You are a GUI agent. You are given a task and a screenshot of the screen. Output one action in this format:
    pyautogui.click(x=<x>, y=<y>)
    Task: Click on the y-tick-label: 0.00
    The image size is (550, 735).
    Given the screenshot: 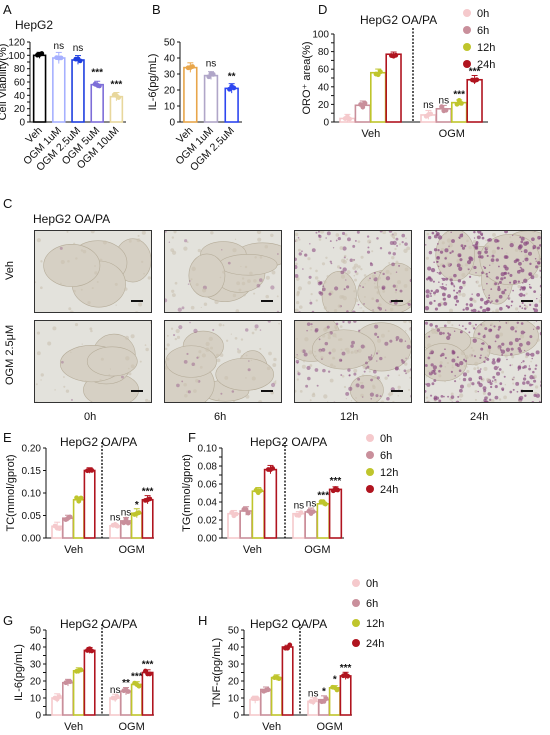 What is the action you would take?
    pyautogui.click(x=208, y=539)
    